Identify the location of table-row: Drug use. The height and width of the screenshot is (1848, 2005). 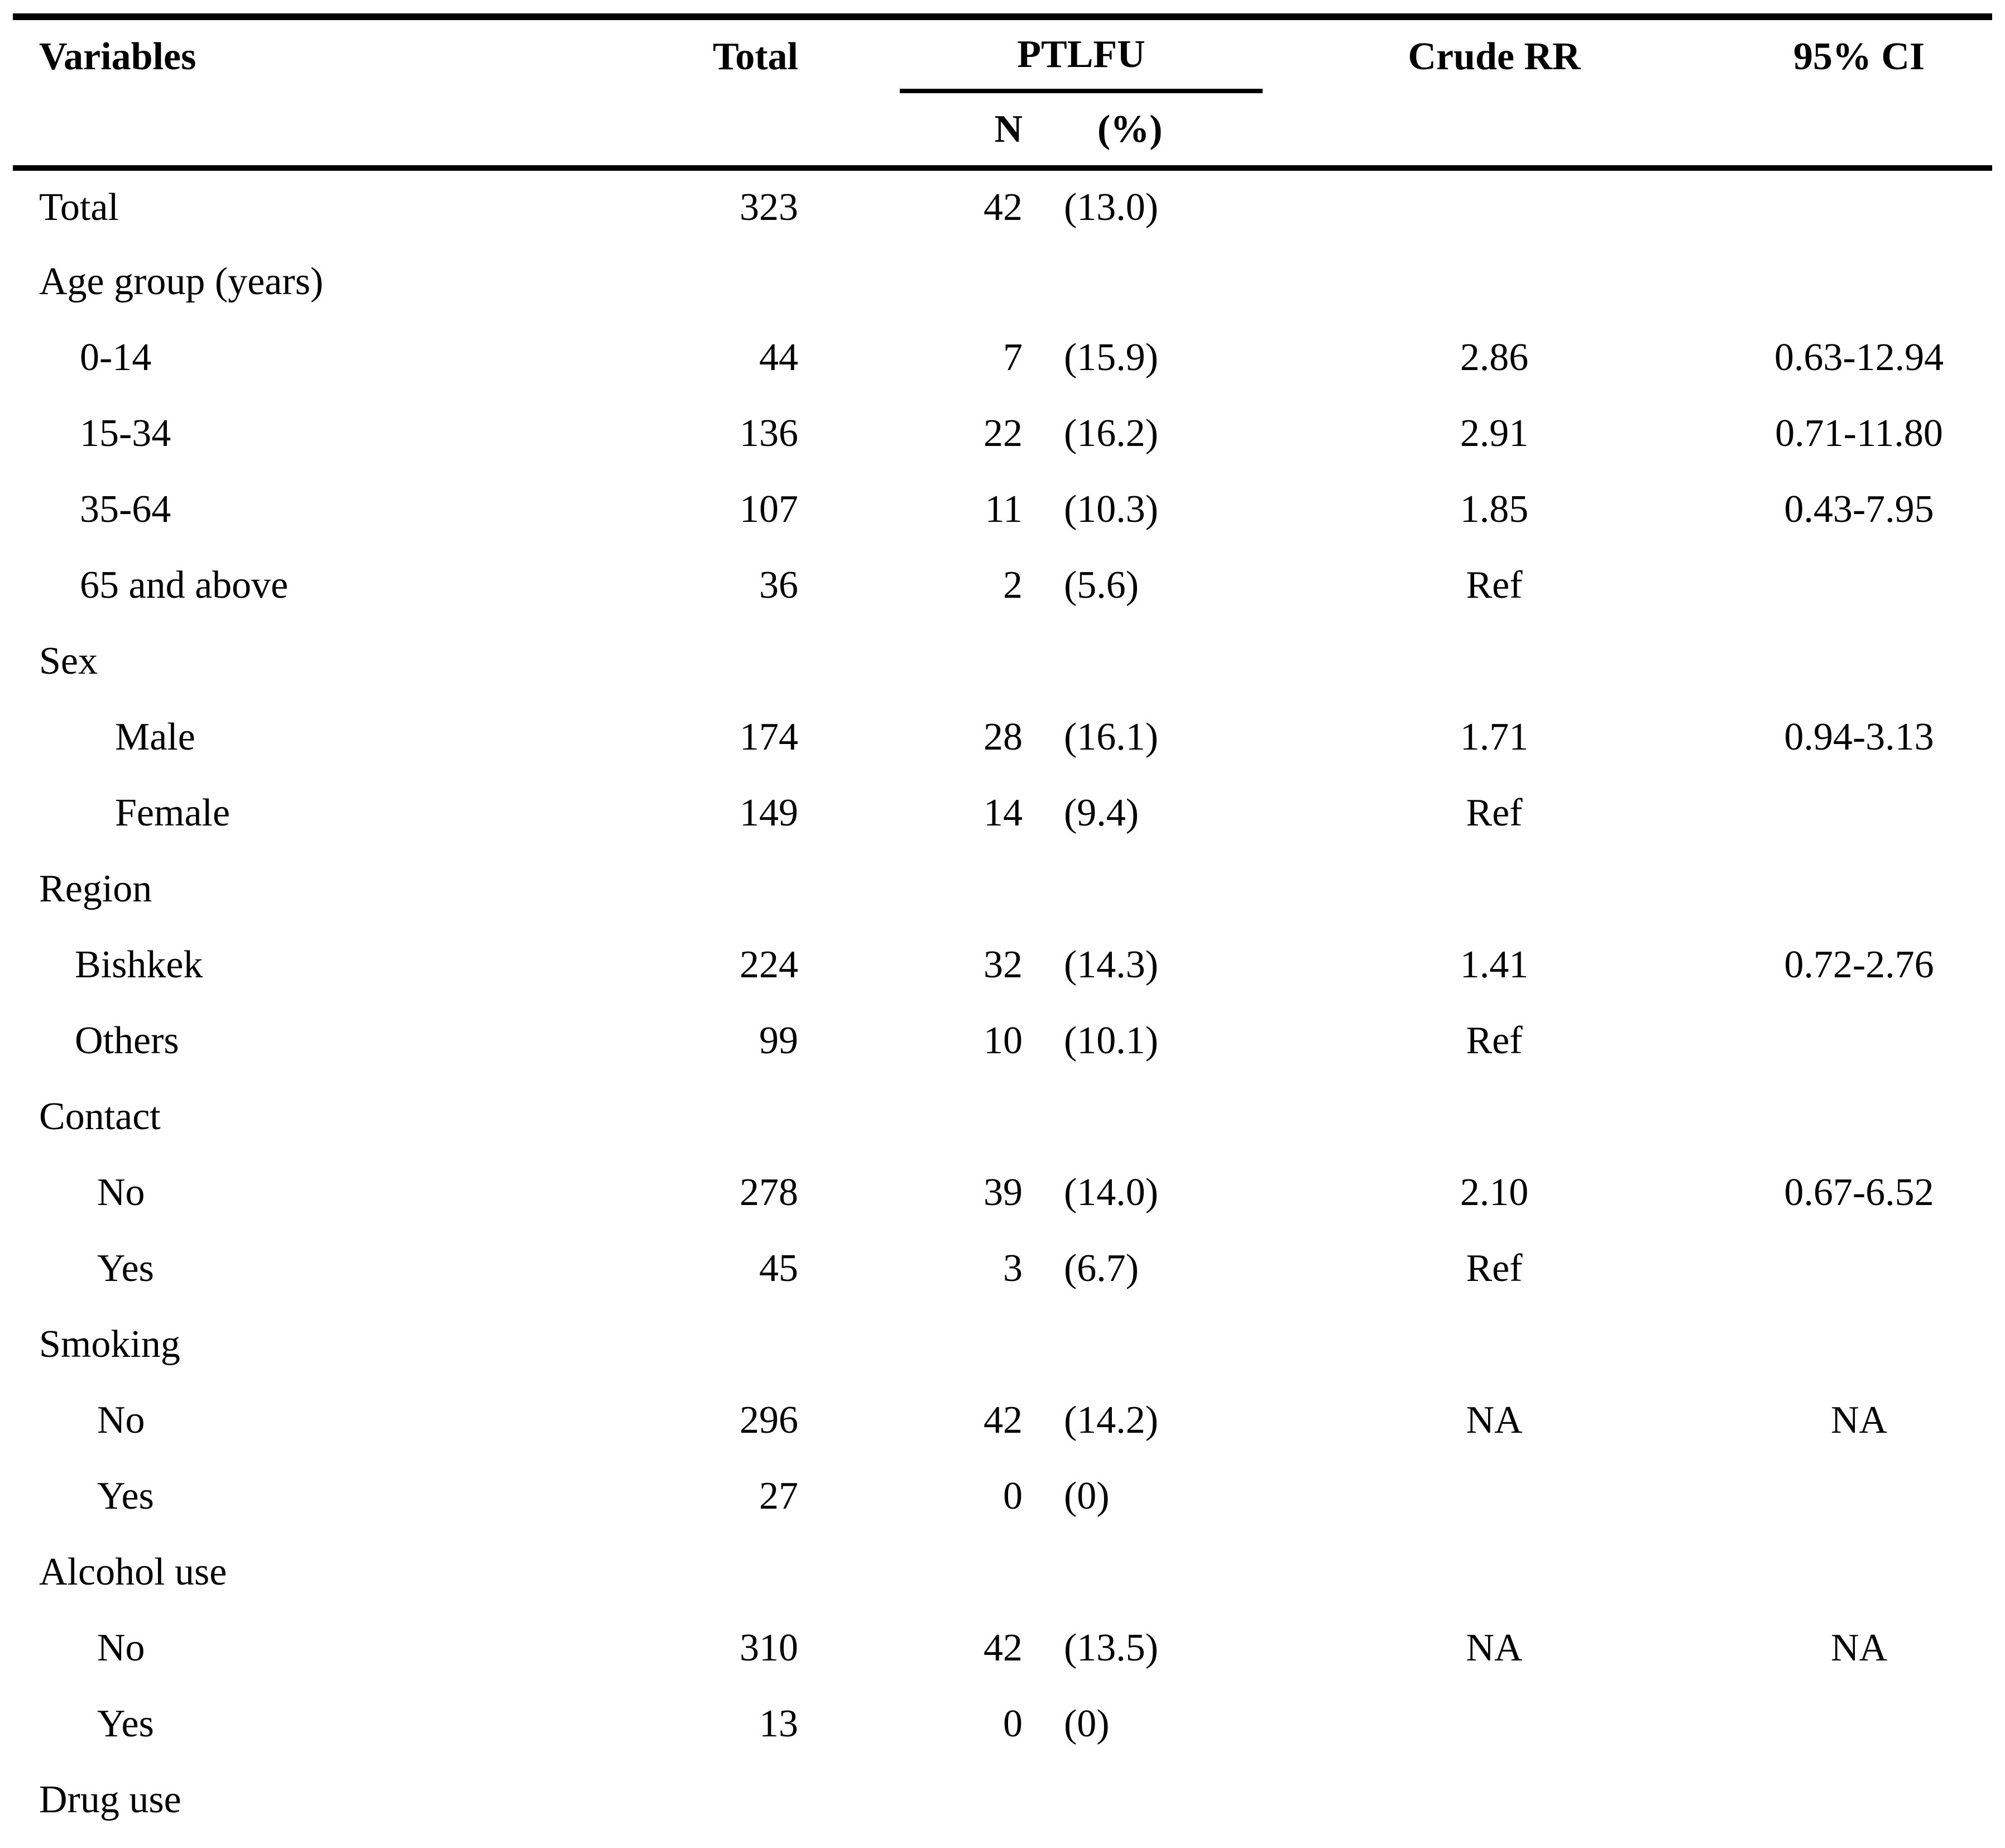
(1002, 1800).